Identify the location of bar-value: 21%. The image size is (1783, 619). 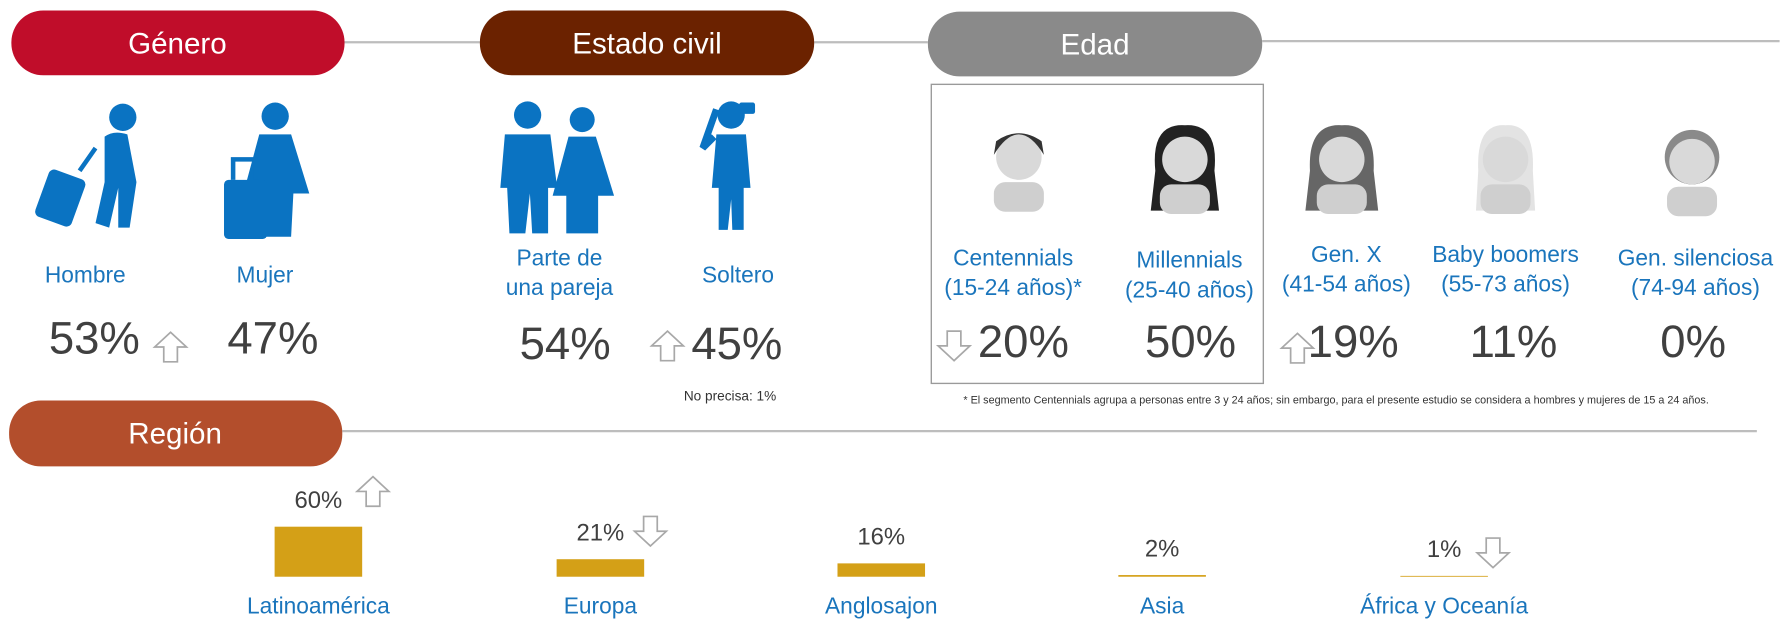
(601, 533).